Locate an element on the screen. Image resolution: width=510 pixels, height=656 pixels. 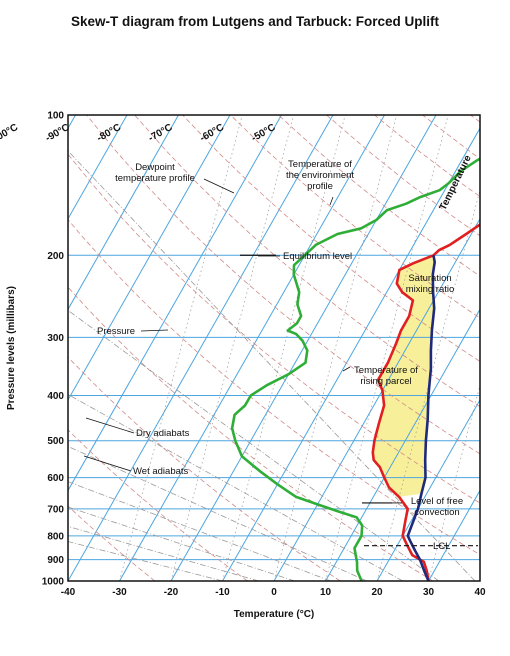
x-tick-label: -30 is located at coordinates (119, 592).